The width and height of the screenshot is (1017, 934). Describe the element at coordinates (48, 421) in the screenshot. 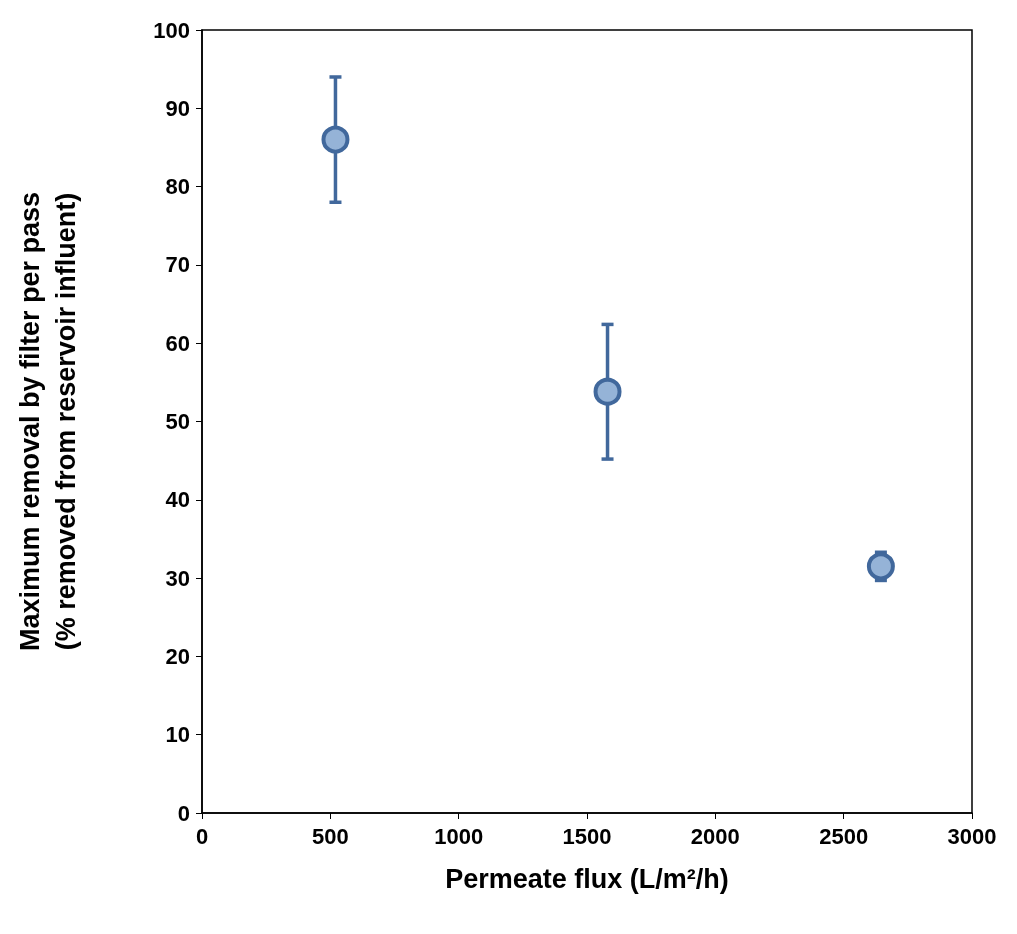

I see `y-axis-title: Maximum removal by filter per pass (% removed from reservoir influent)` at that location.